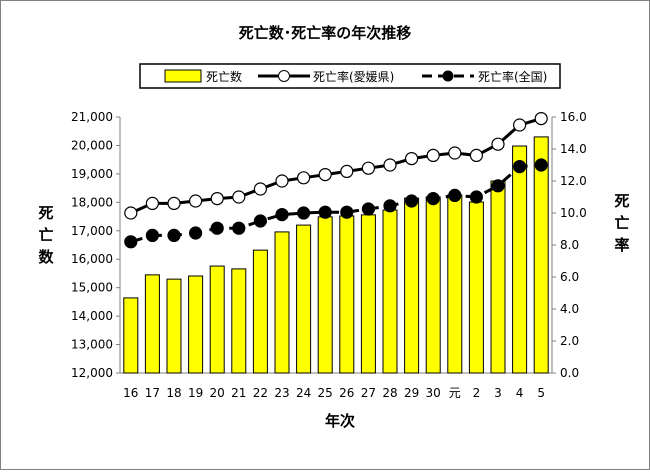 Image resolution: width=650 pixels, height=474 pixels. I want to click on x-tick-label: 18, so click(173, 393).